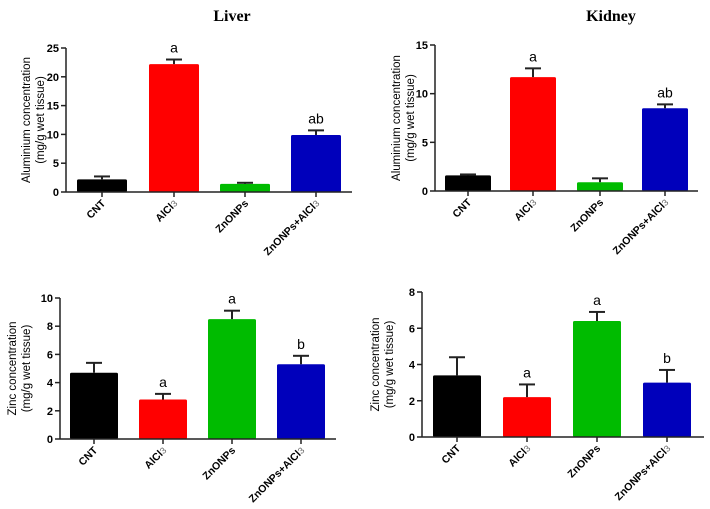 The image size is (710, 509). What do you see at coordinates (611, 16) in the screenshot?
I see `kidney-title: Kidney` at bounding box center [611, 16].